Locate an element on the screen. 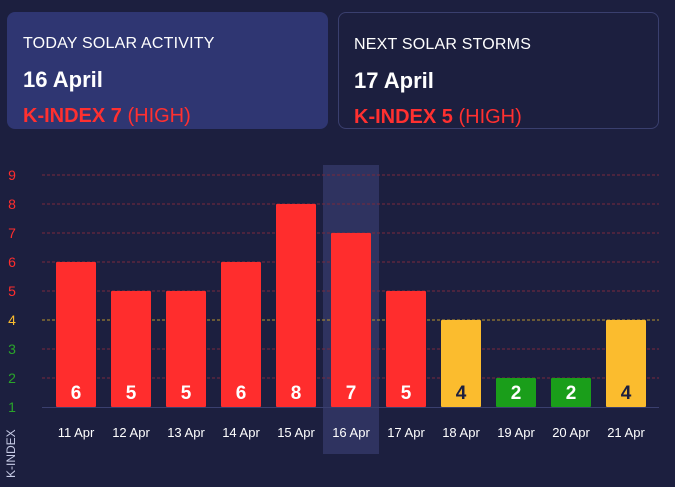 The image size is (675, 487). next-label: NEXT SOLAR STORMS is located at coordinates (443, 44).